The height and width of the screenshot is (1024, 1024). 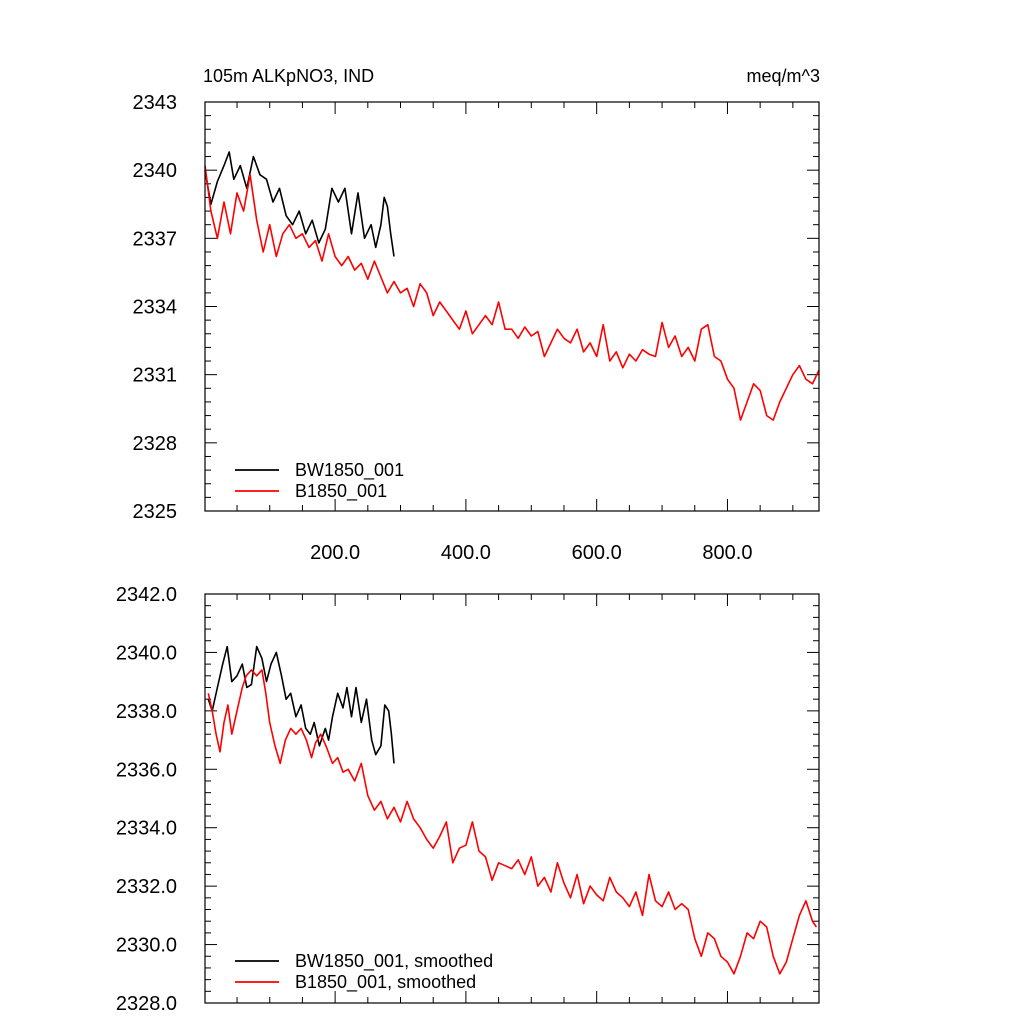 I want to click on top-panel-title: 105m ALKpNO3, IND, so click(x=288, y=76).